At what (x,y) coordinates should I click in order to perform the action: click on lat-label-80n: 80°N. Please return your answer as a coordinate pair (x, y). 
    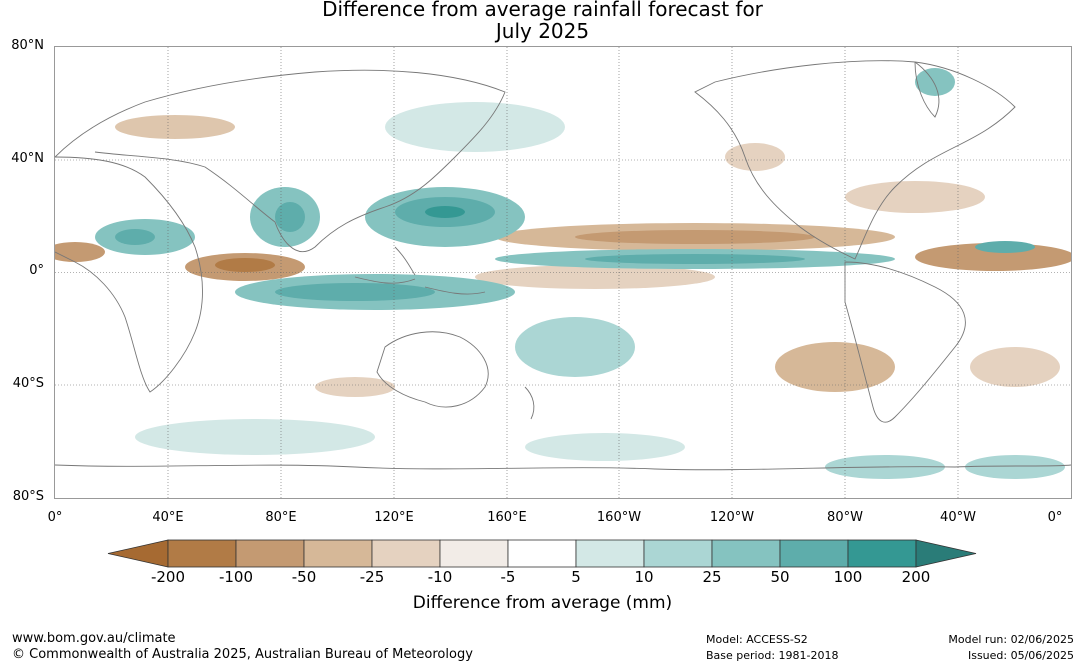
    Looking at the image, I should click on (27, 45).